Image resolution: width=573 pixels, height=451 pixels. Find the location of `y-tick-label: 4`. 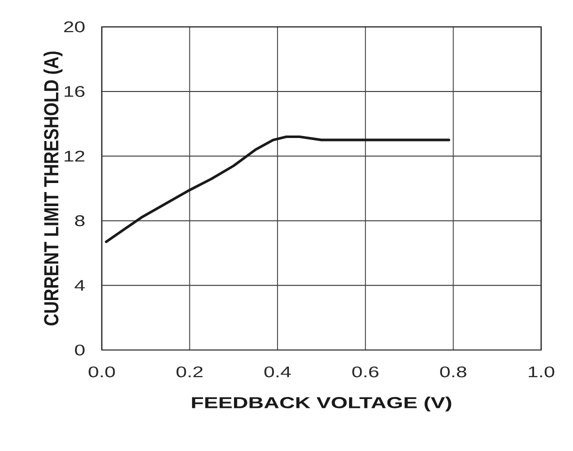

y-tick-label: 4 is located at coordinates (79, 285).